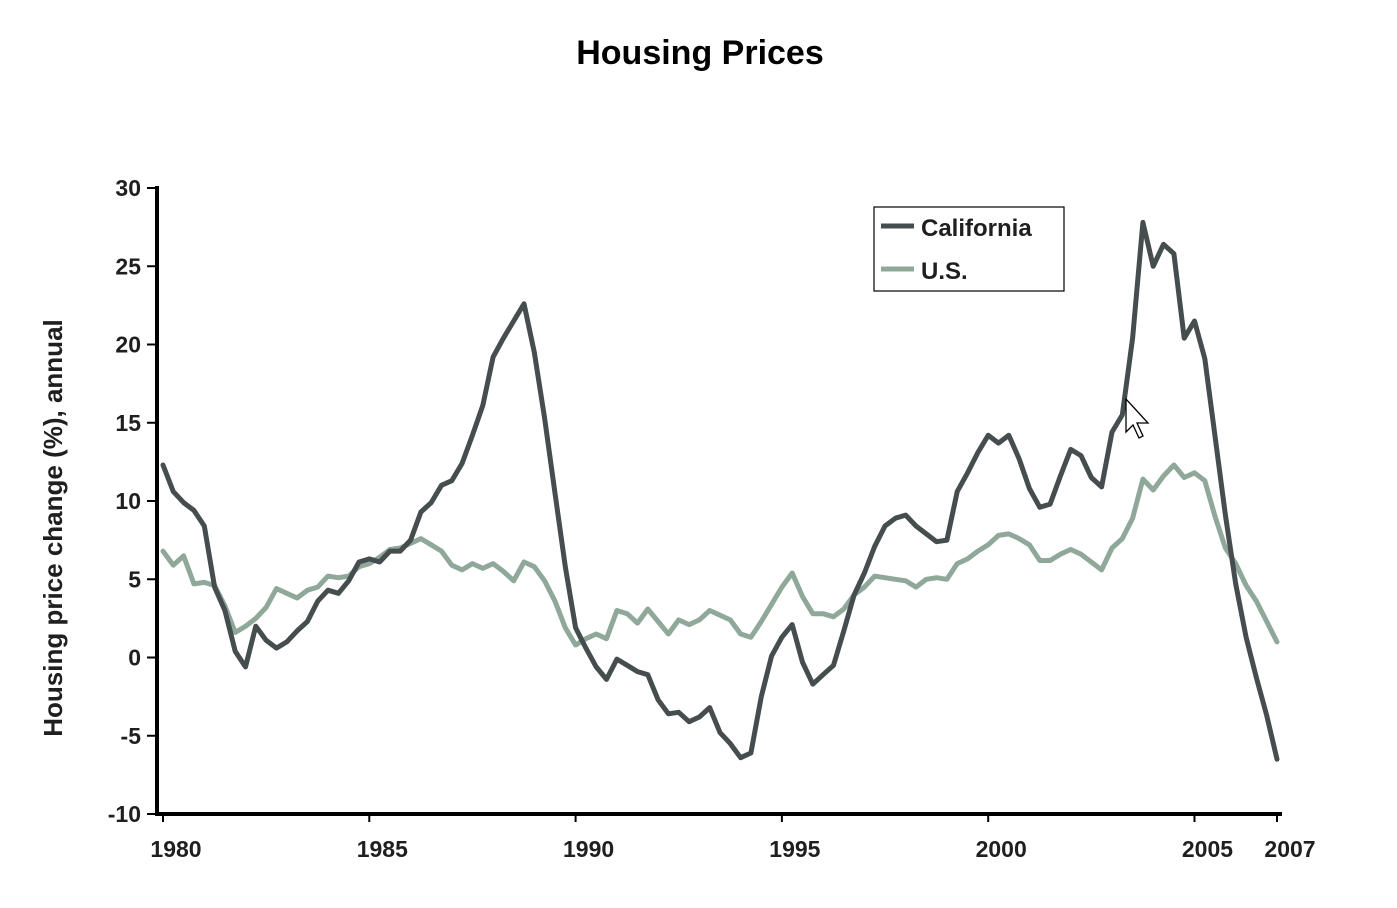  Describe the element at coordinates (733, 838) in the screenshot. I see `x-axis-ticks: 1980 1985 1990 1995 2000 2005 2007` at that location.